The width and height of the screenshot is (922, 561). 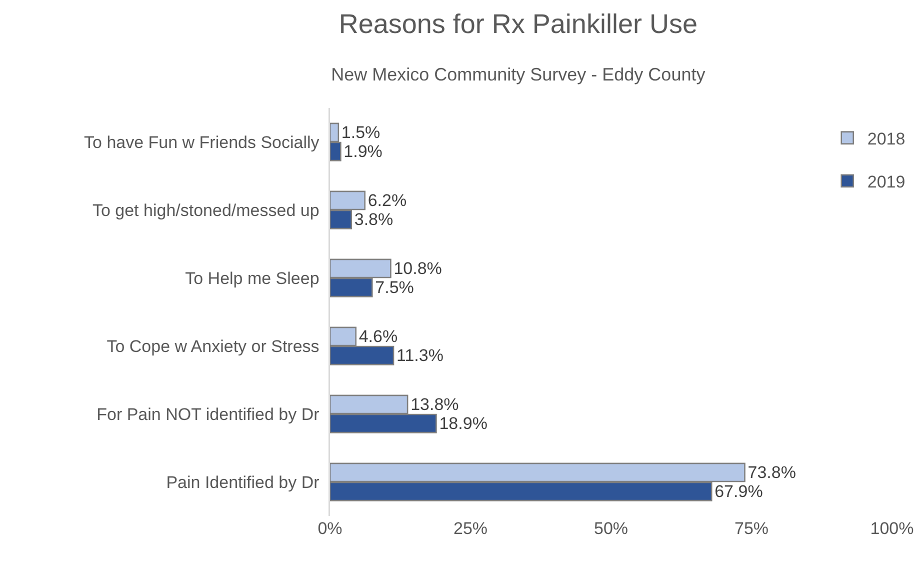 What do you see at coordinates (213, 346) in the screenshot?
I see `y-tick-label: To Cope w Anxiety or Stress` at bounding box center [213, 346].